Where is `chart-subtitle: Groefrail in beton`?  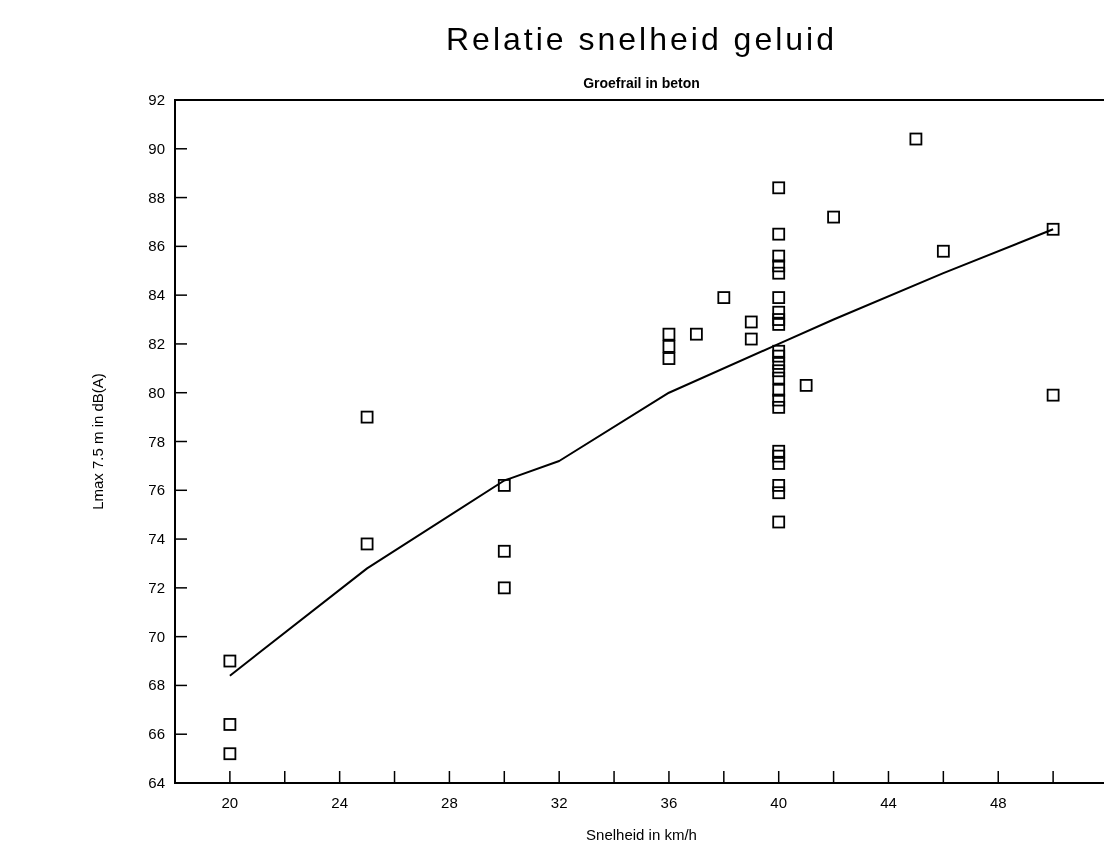 chart-subtitle: Groefrail in beton is located at coordinates (641, 83).